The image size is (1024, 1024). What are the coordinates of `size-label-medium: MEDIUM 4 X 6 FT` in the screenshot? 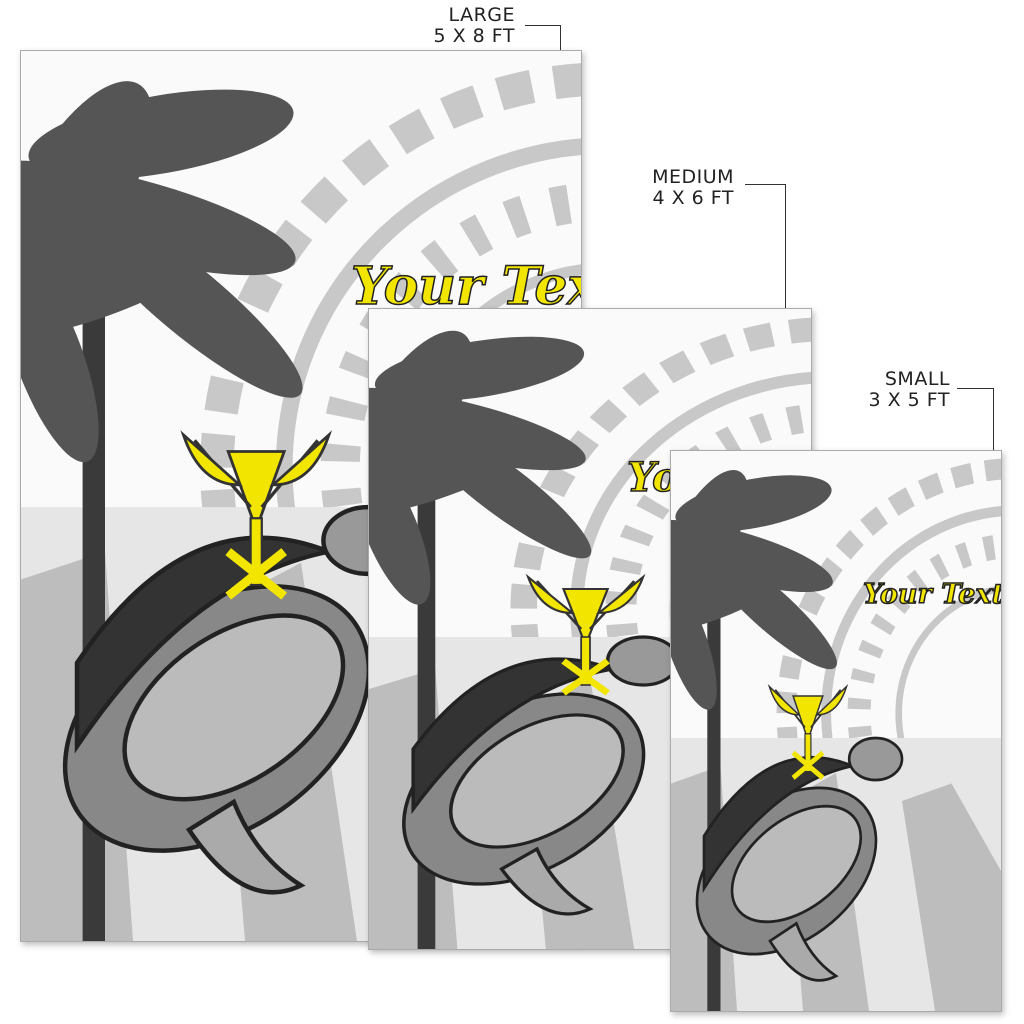 It's located at (672, 188).